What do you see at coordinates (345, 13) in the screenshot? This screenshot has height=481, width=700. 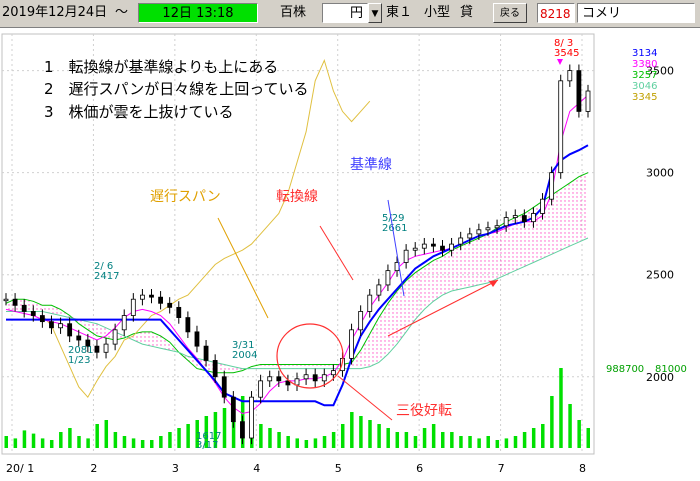 I see `currency-select: 円` at bounding box center [345, 13].